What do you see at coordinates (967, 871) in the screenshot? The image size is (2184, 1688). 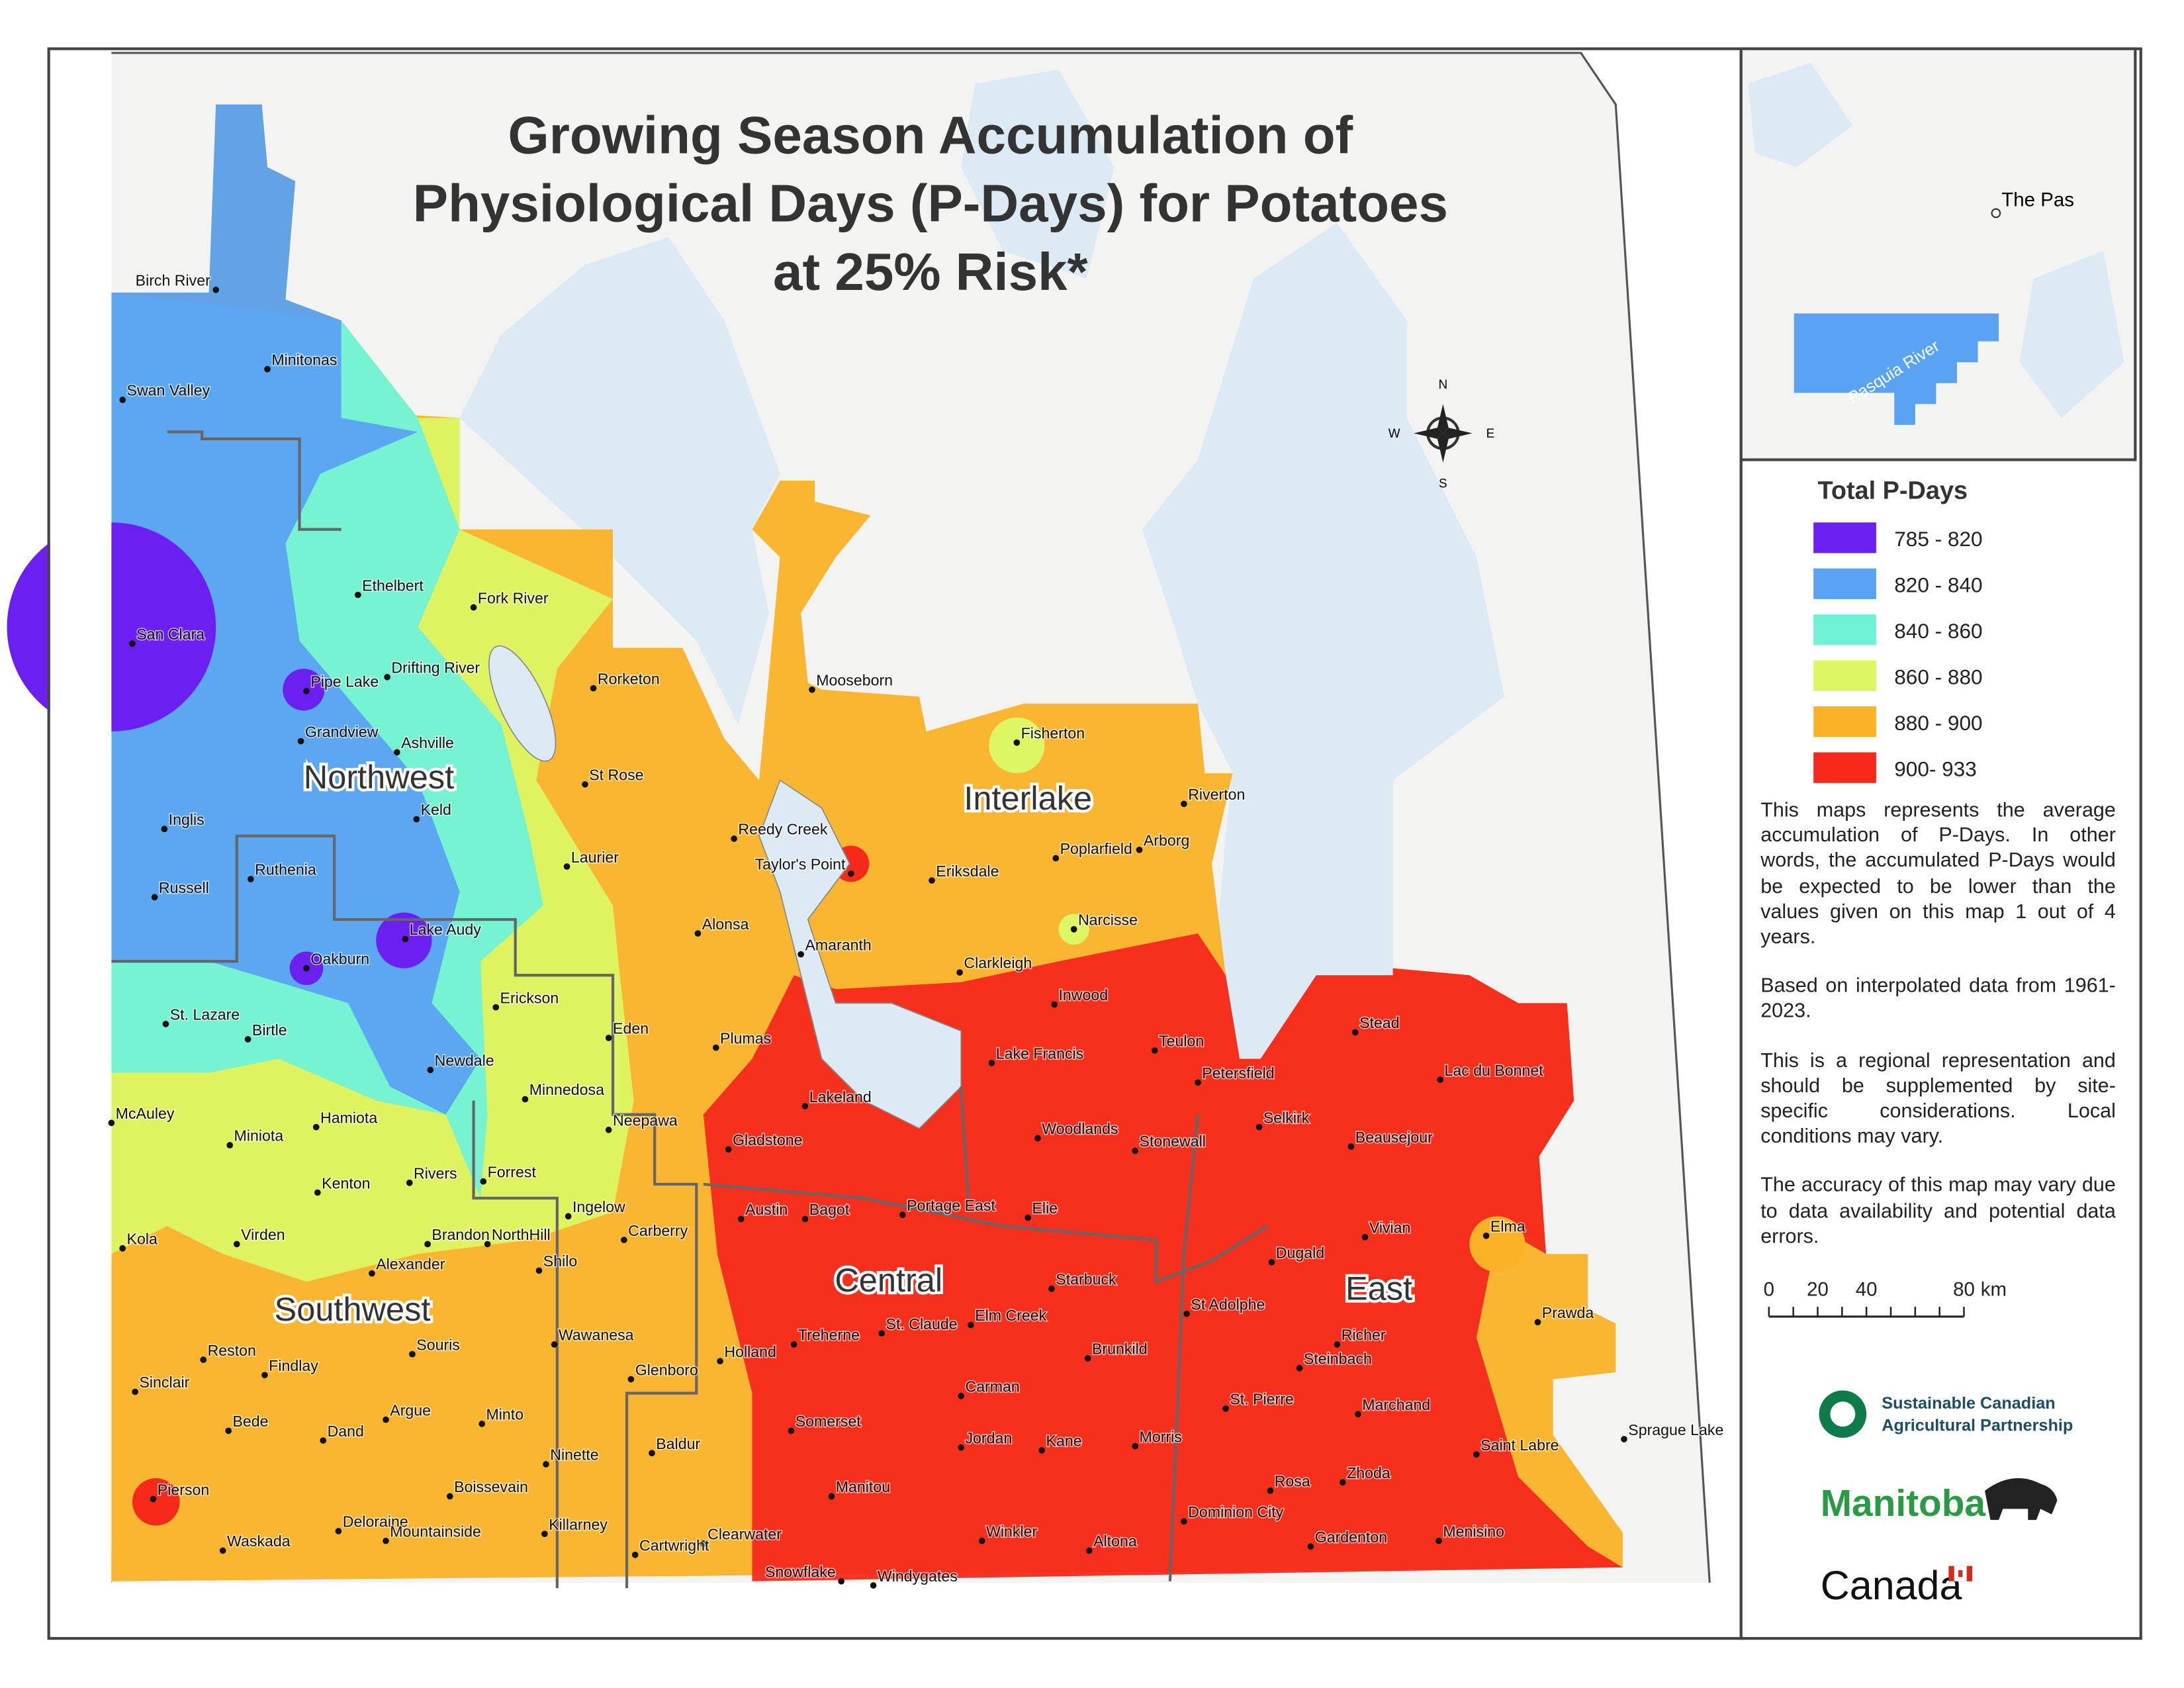 I see `place-label: Eriksdale` at bounding box center [967, 871].